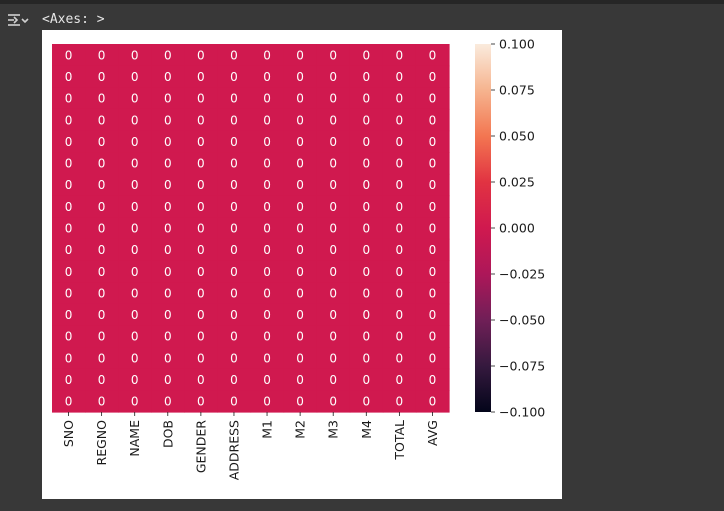 Image resolution: width=724 pixels, height=511 pixels. What do you see at coordinates (517, 136) in the screenshot?
I see `colorbar-tick-label: 0.050` at bounding box center [517, 136].